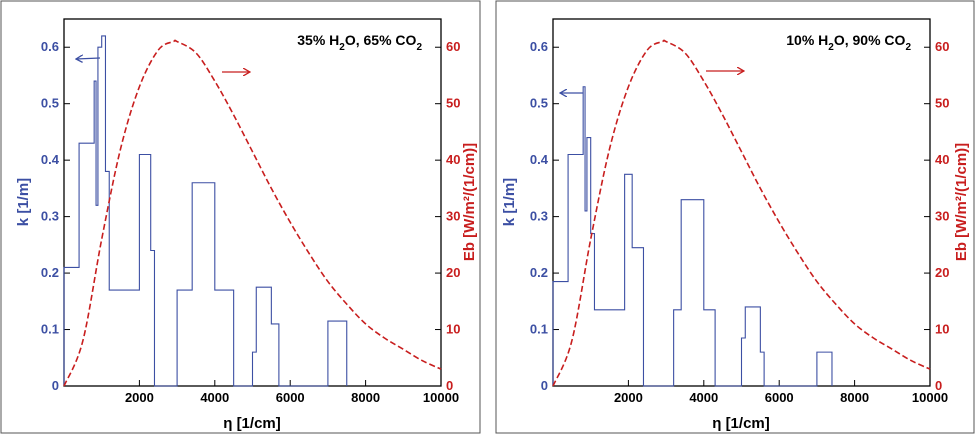  What do you see at coordinates (359, 42) in the screenshot?
I see `composition-annotation: 35% H2O, 65% CO2` at bounding box center [359, 42].